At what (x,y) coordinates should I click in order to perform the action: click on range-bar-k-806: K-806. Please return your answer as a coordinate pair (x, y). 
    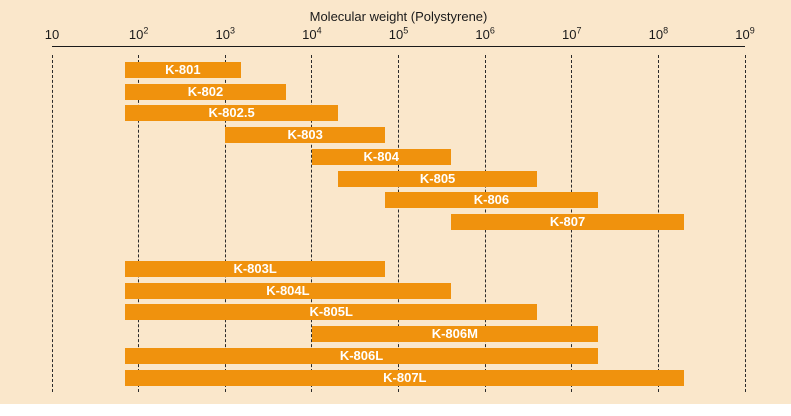
    Looking at the image, I should click on (491, 200).